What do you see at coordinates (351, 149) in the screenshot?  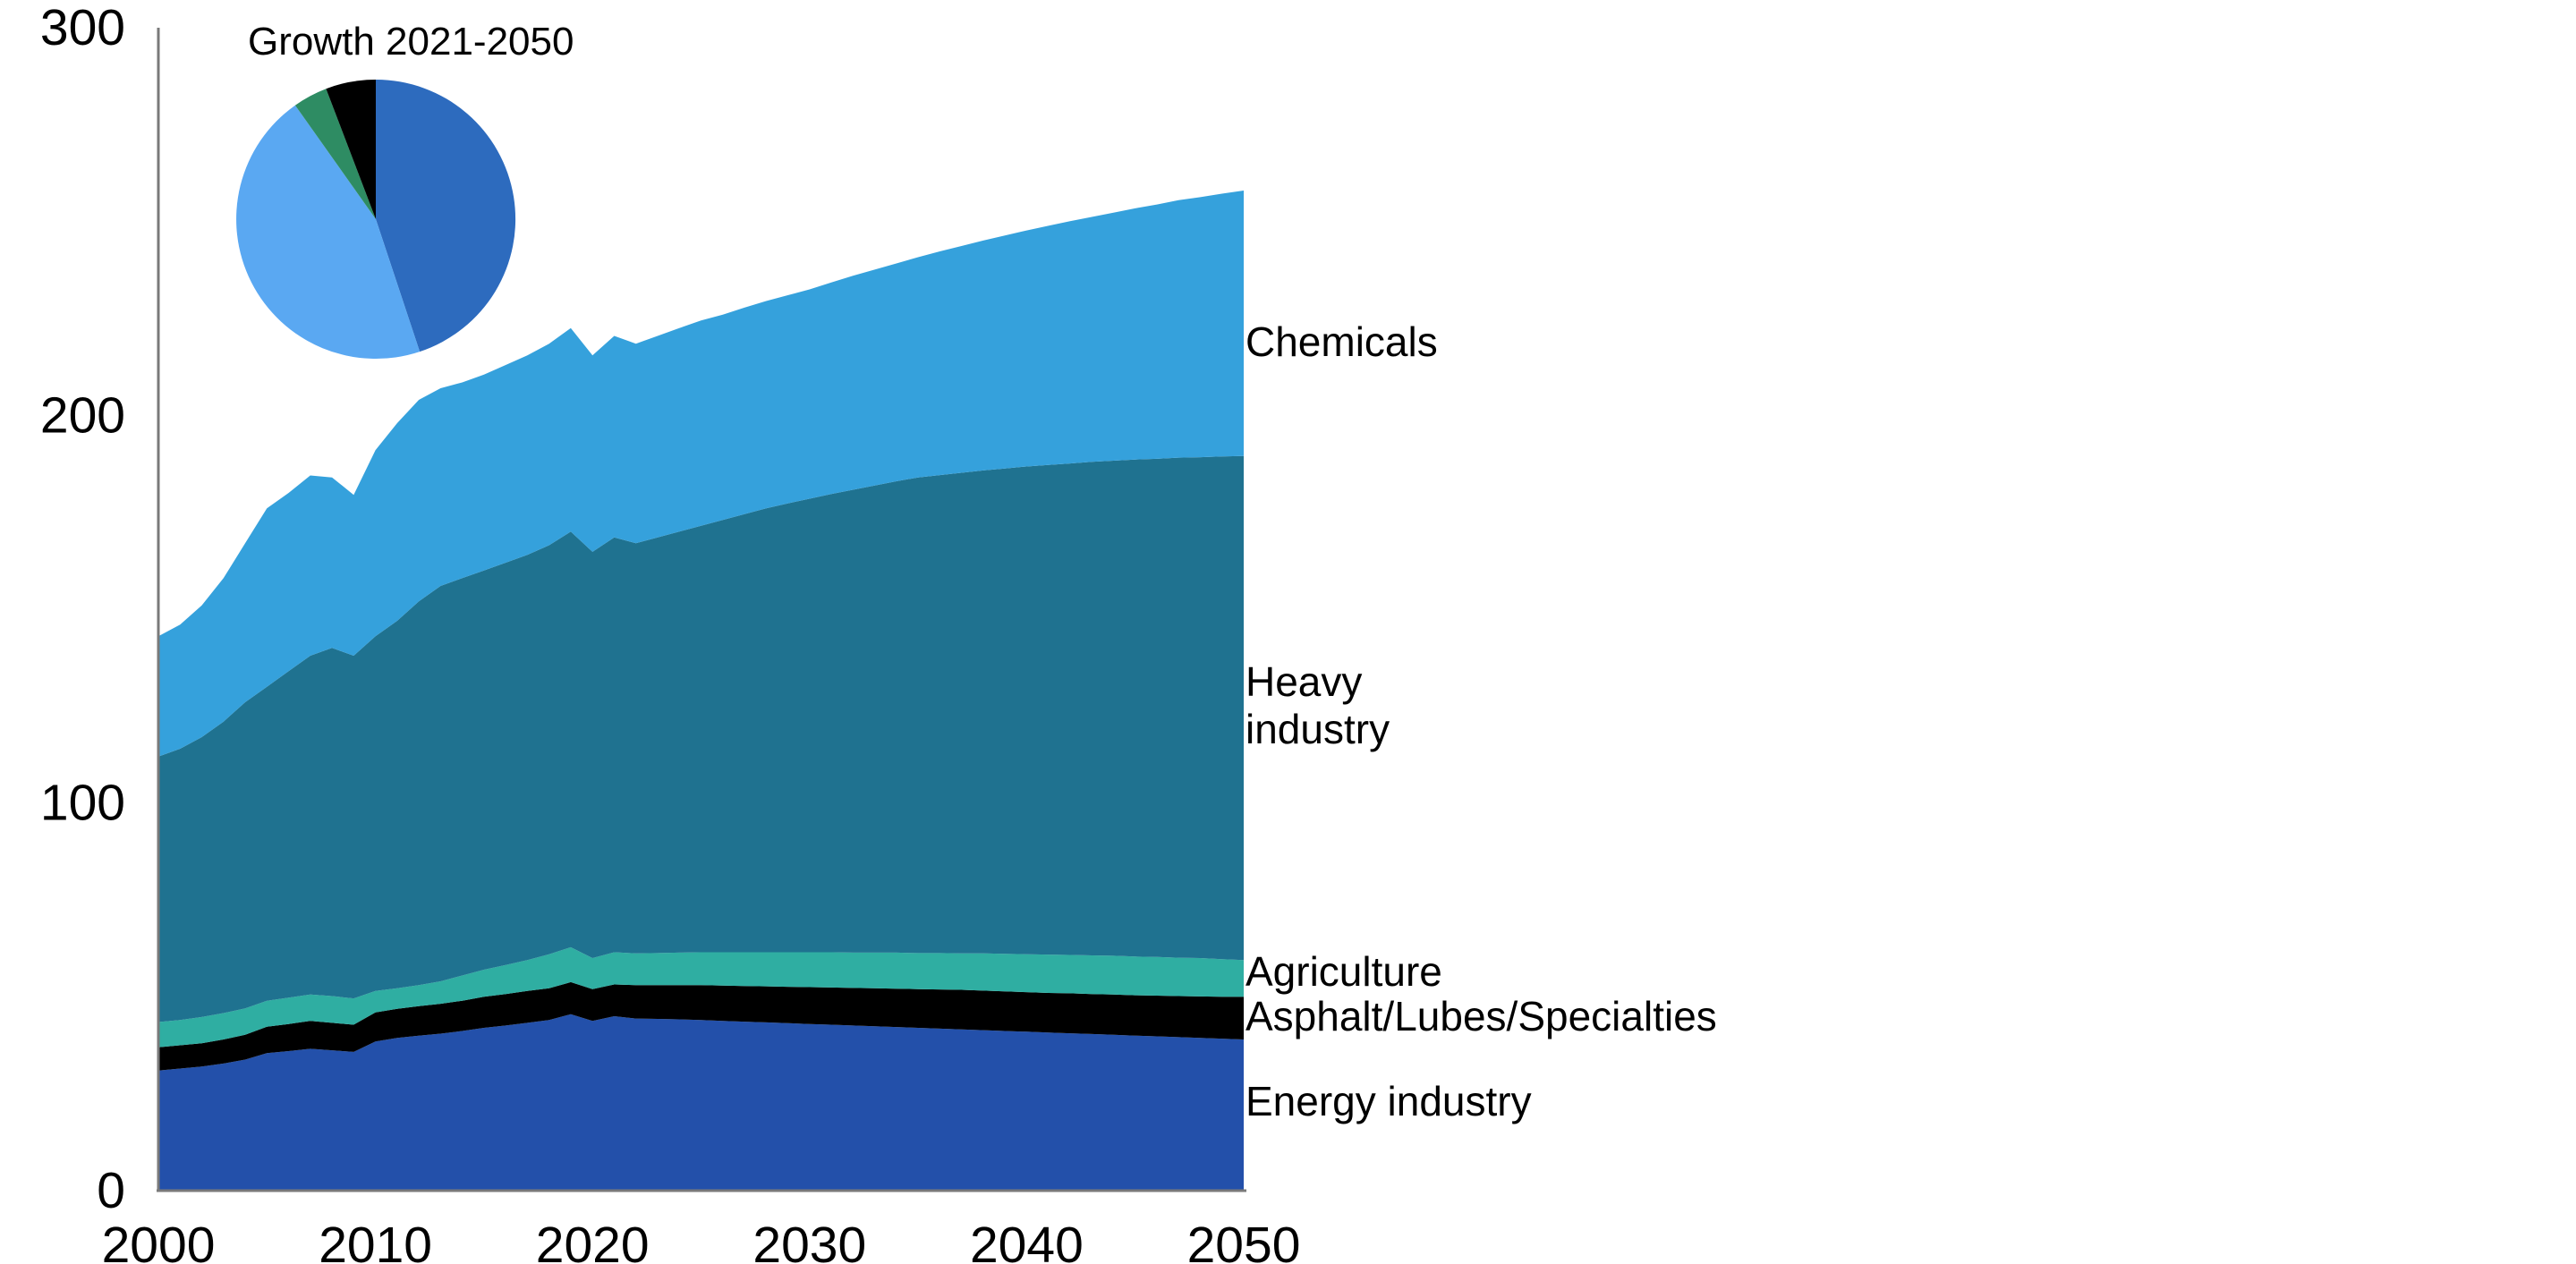 I see `pie-slice-black-segment` at bounding box center [351, 149].